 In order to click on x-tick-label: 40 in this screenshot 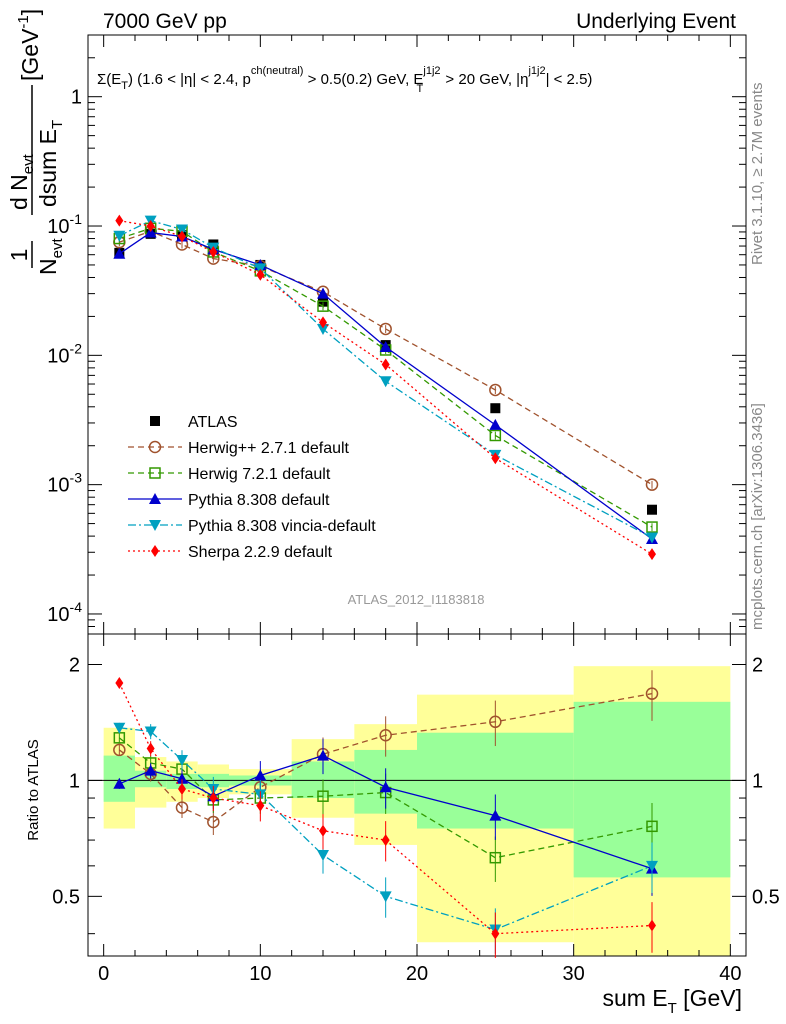, I will do `click(730, 974)`.